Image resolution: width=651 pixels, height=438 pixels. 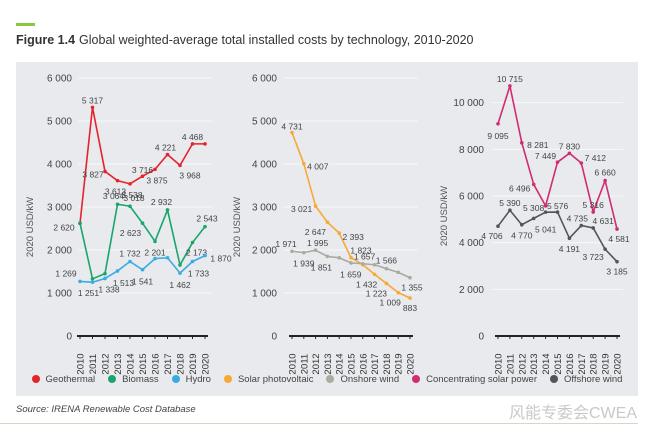 What do you see at coordinates (140, 379) in the screenshot?
I see `legend-label: Biomass` at bounding box center [140, 379].